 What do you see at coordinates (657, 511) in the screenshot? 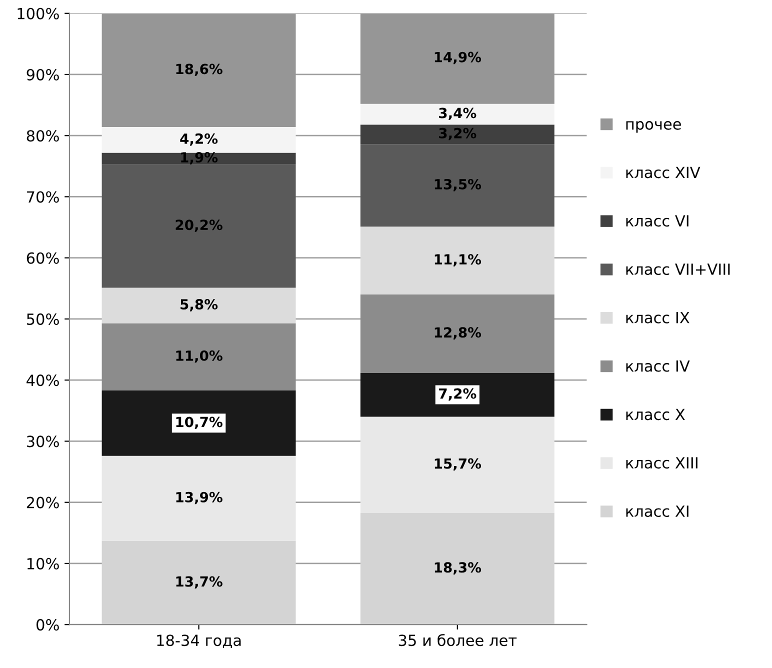
I see `legend-label: класс XI` at bounding box center [657, 511].